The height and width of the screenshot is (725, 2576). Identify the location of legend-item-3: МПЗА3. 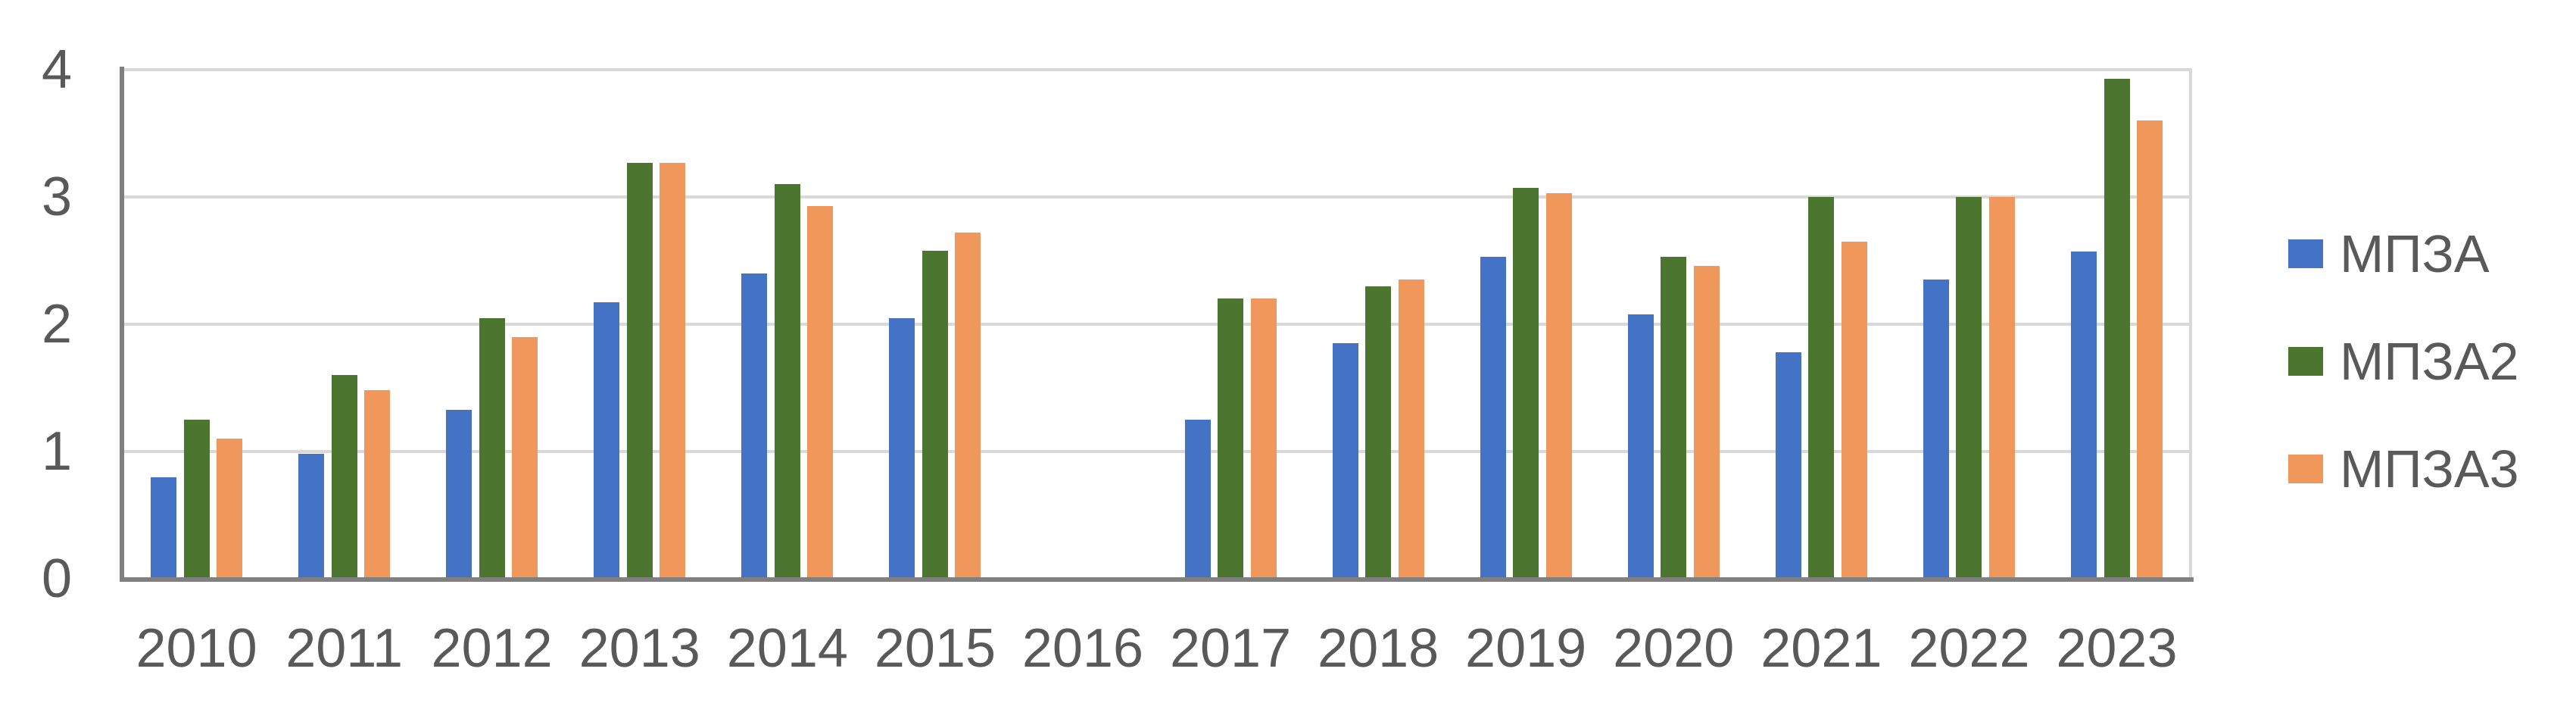
(2403, 469).